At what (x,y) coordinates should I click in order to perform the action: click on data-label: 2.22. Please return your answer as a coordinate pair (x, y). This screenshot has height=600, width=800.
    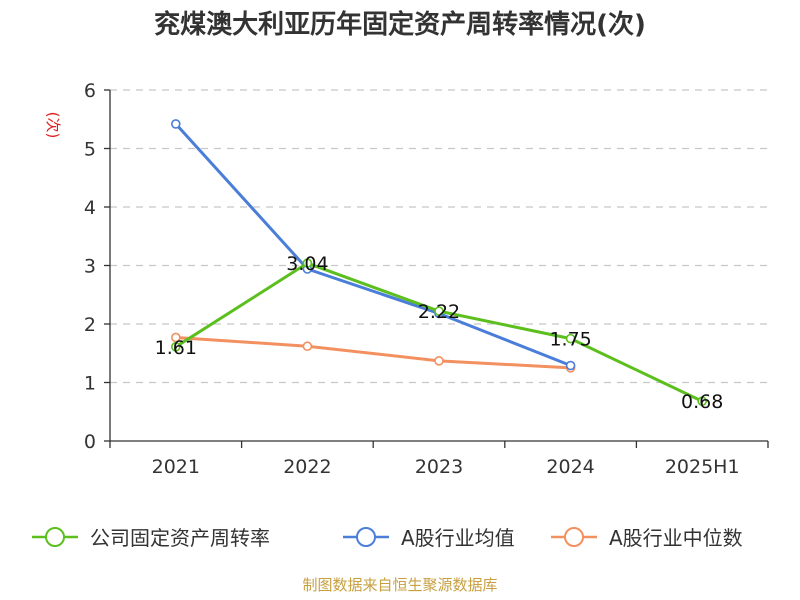
    Looking at the image, I should click on (439, 312).